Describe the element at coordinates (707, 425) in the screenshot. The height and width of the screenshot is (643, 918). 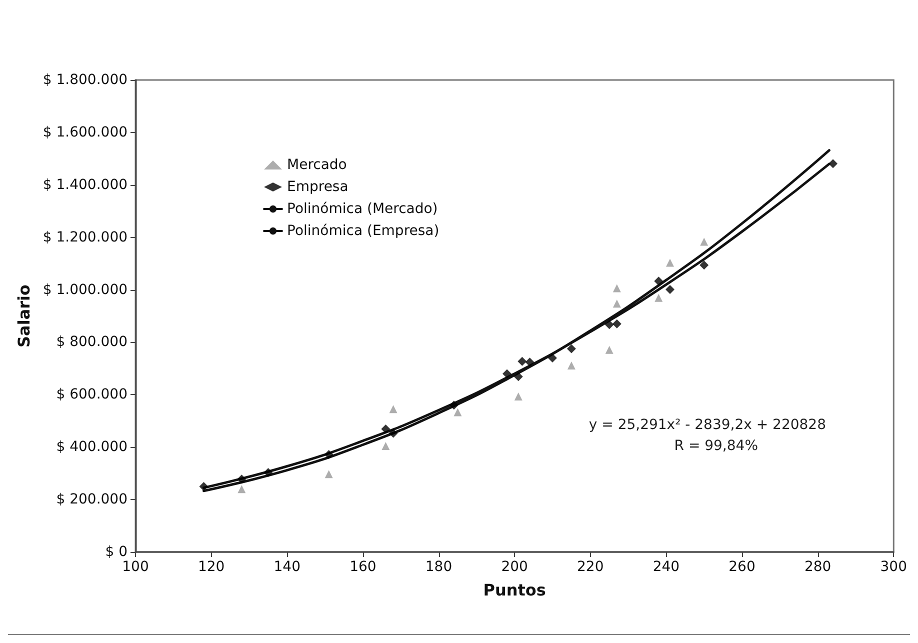
I see `annotation: y = 25,291x² - 2839,2x + 220828` at that location.